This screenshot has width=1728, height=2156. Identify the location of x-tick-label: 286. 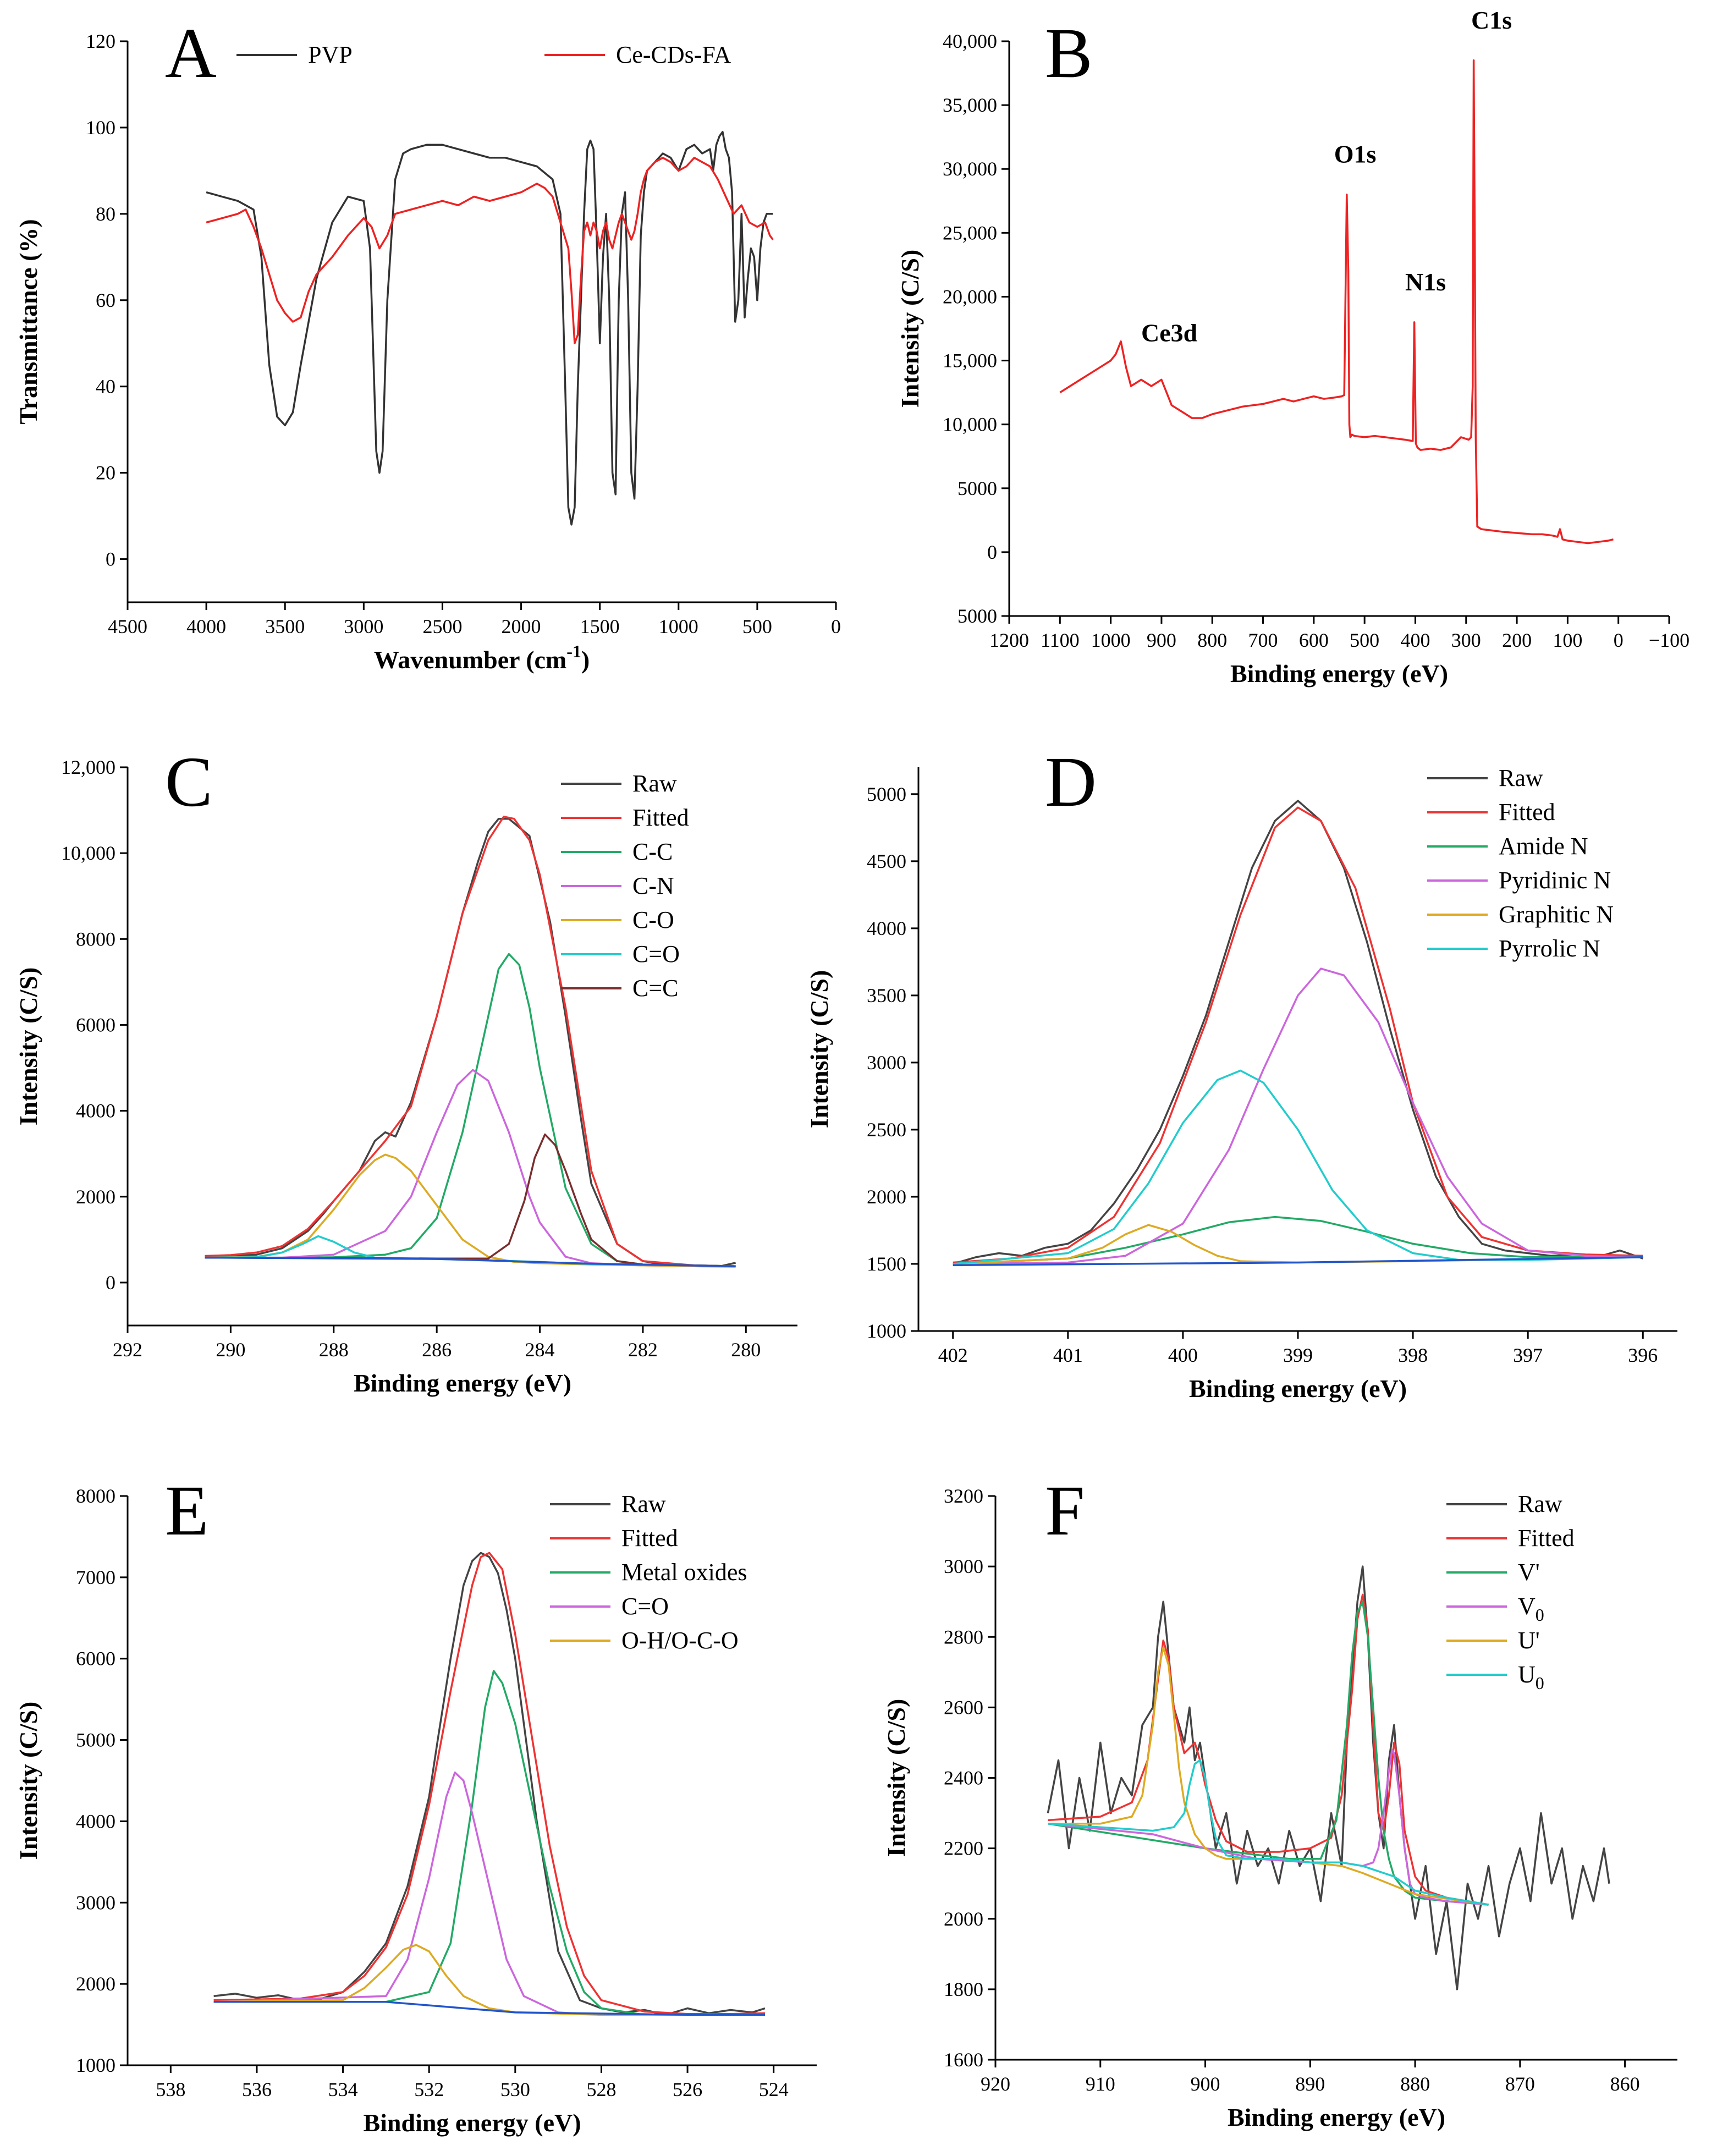
(437, 1350).